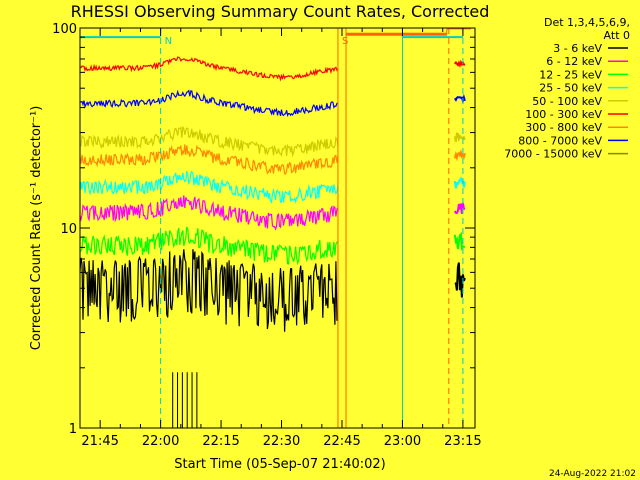 This screenshot has width=640, height=480. I want to click on legend-label: 300 - 800 keV, so click(563, 127).